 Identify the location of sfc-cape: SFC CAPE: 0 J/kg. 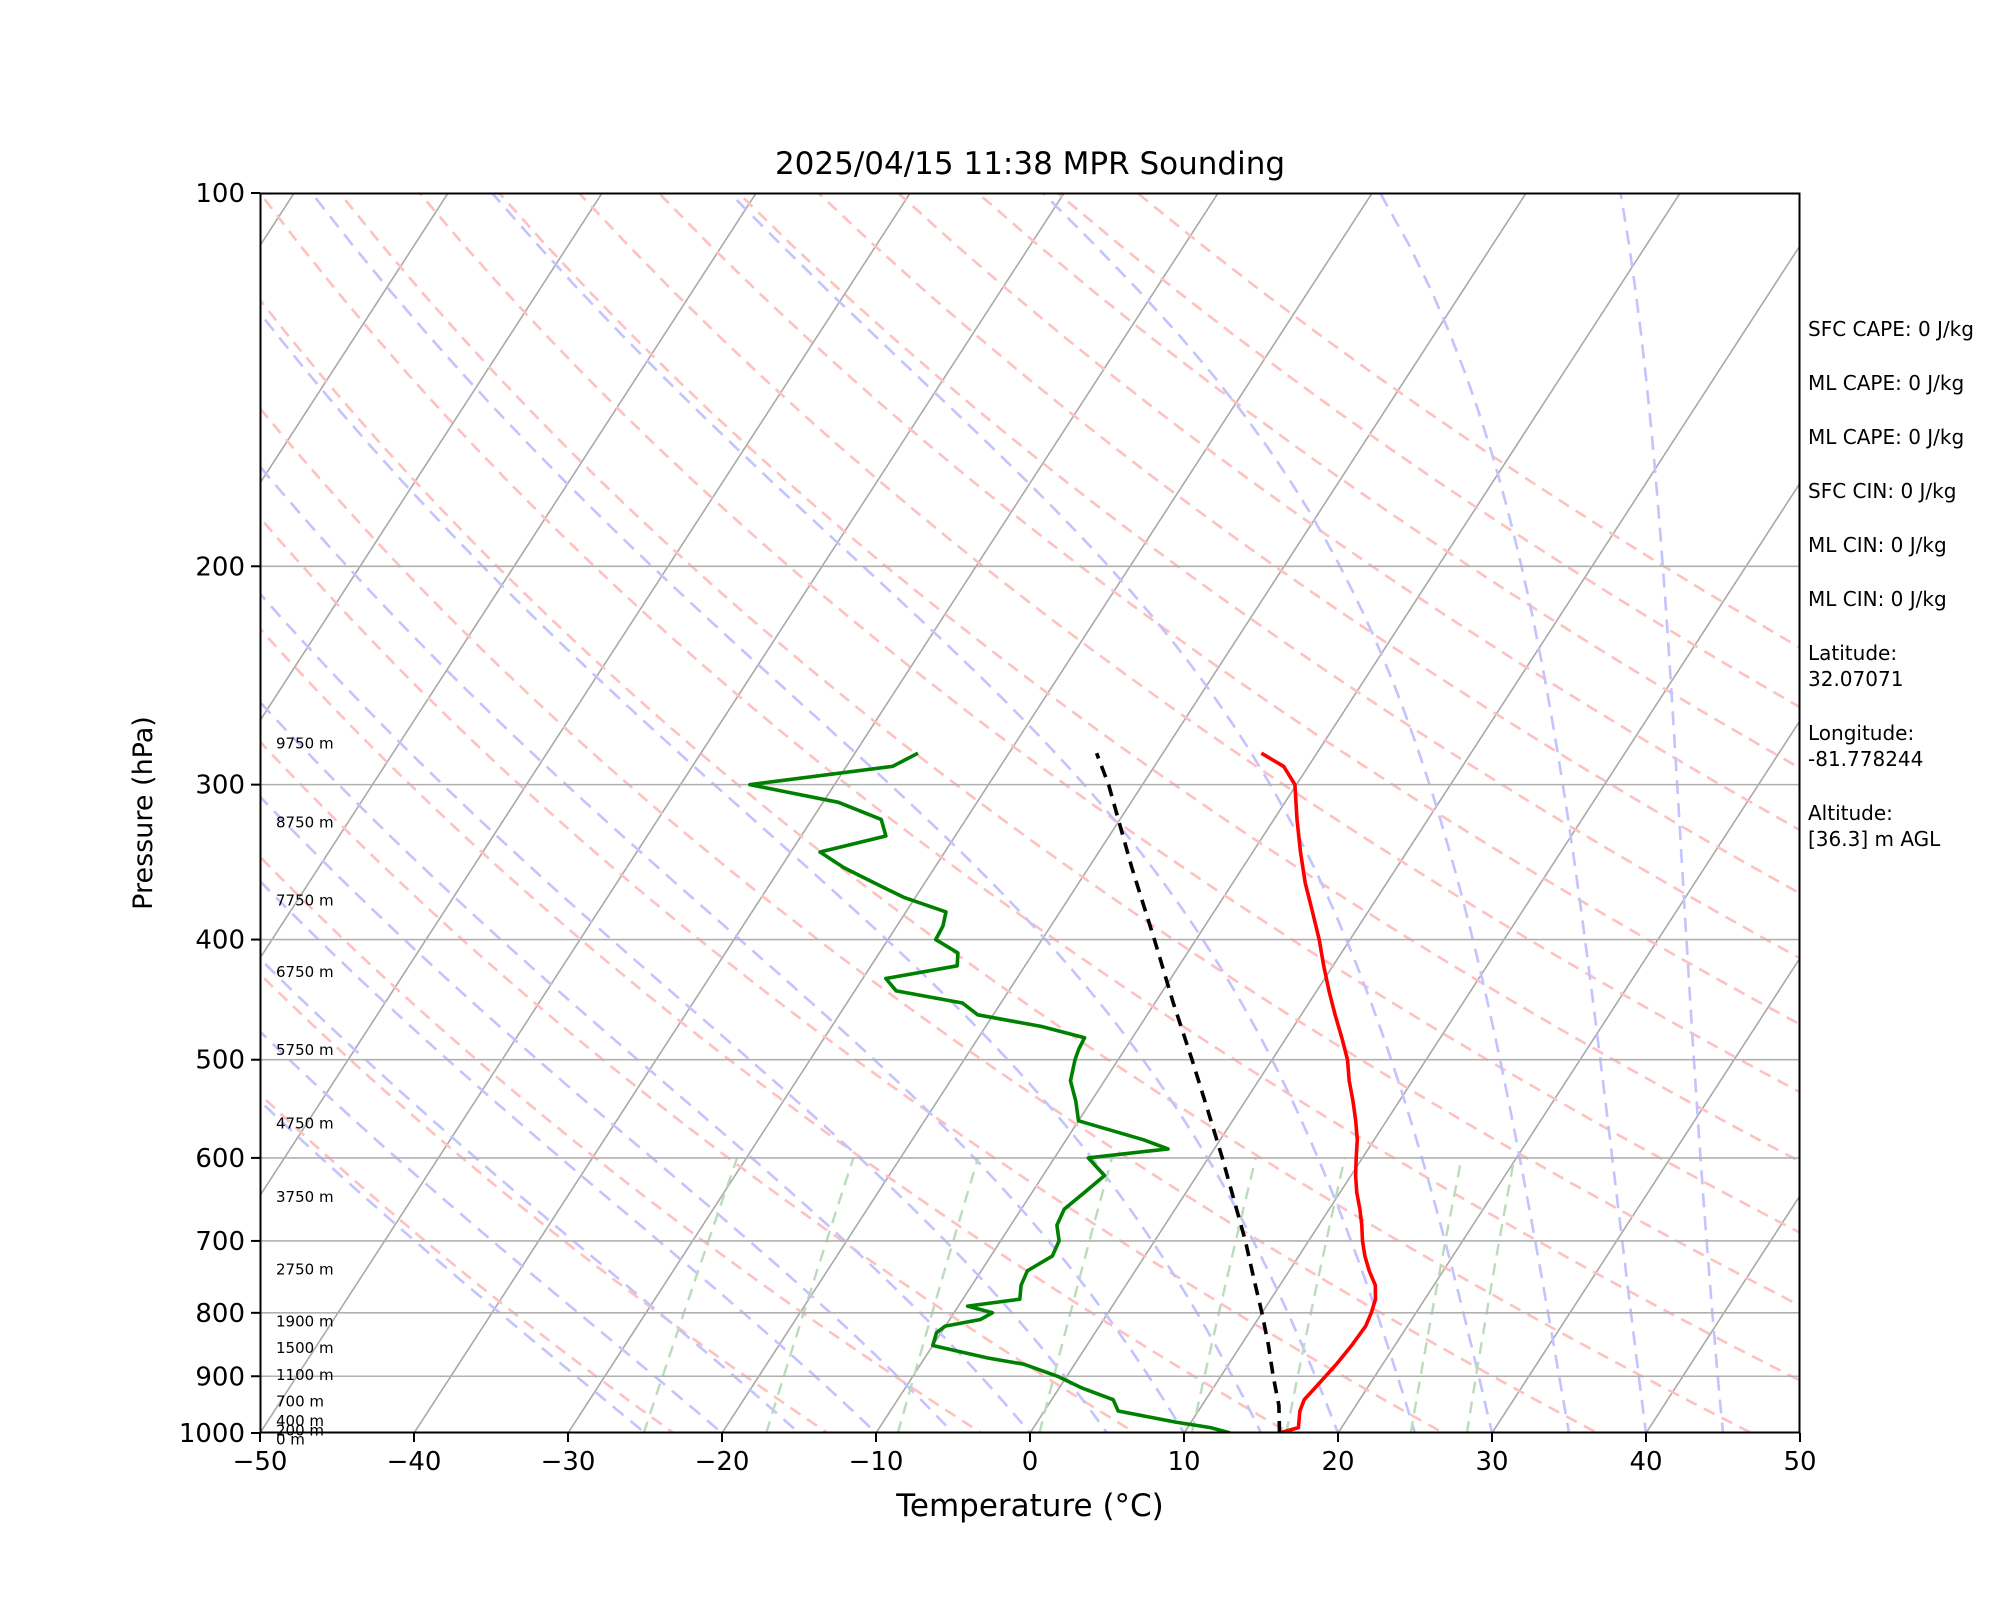
(1891, 329).